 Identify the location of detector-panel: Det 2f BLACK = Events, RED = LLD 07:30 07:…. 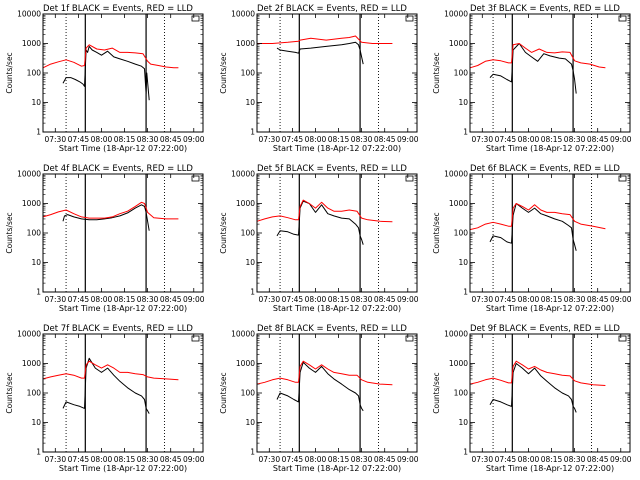
(319, 78).